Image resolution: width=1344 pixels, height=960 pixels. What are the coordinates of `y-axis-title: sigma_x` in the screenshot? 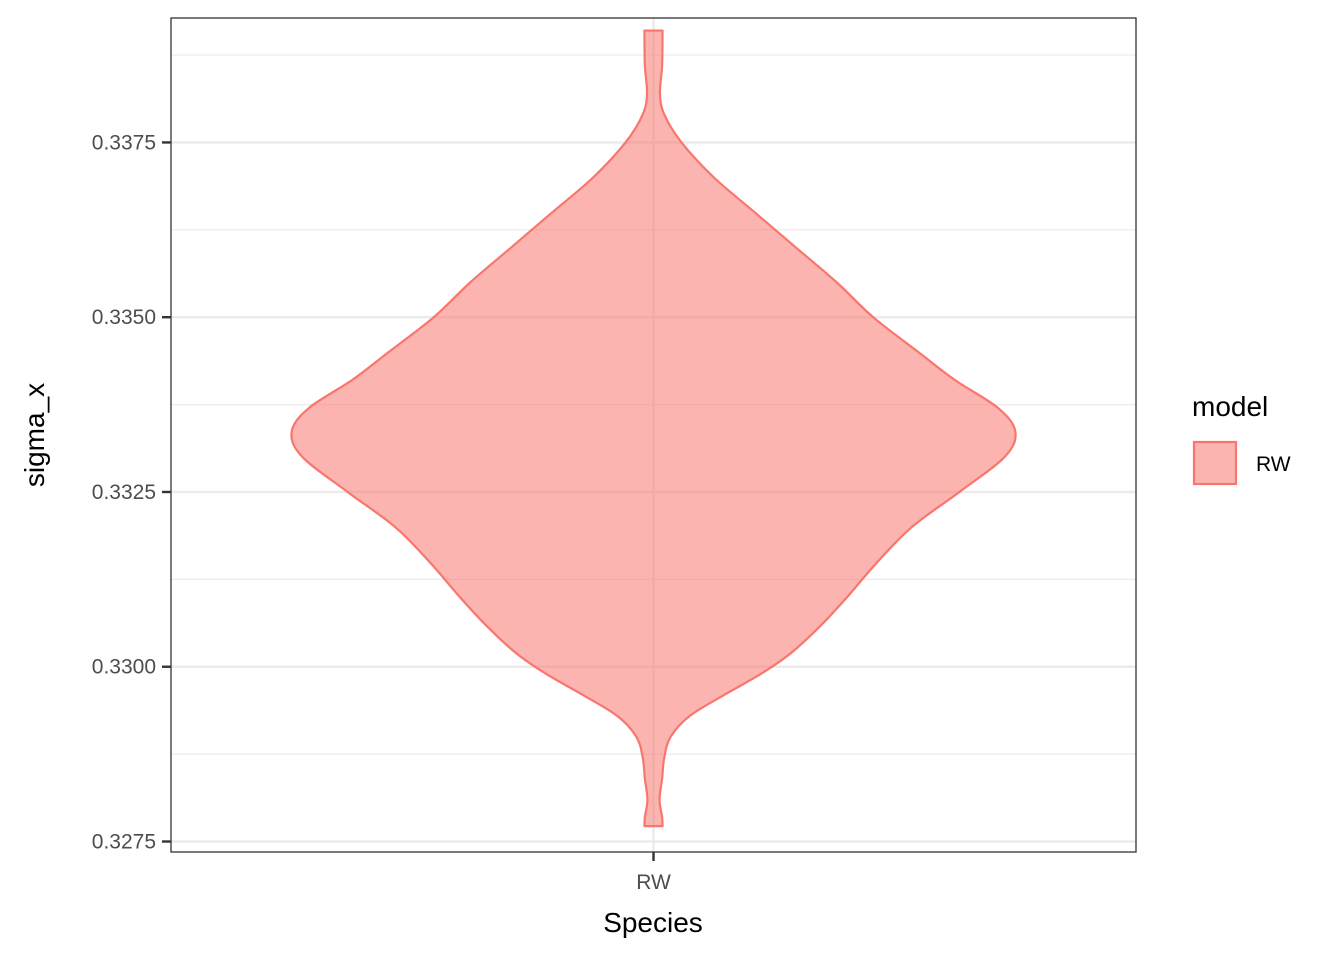 It's located at (34, 435).